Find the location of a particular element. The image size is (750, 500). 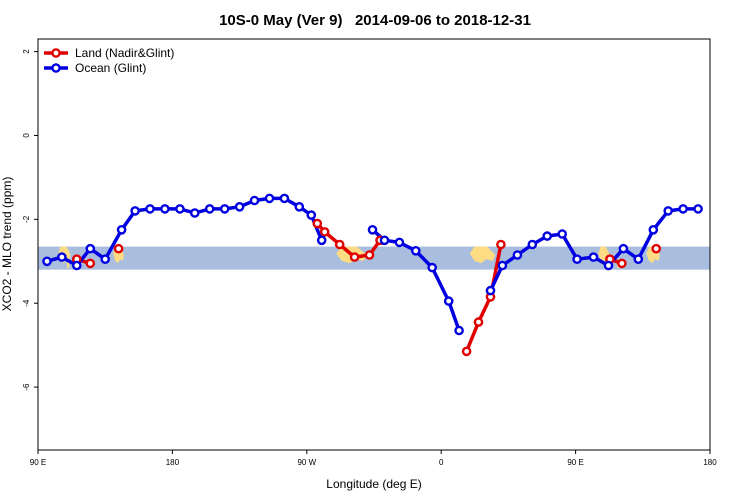

ocean-legend-marker is located at coordinates (56, 68).